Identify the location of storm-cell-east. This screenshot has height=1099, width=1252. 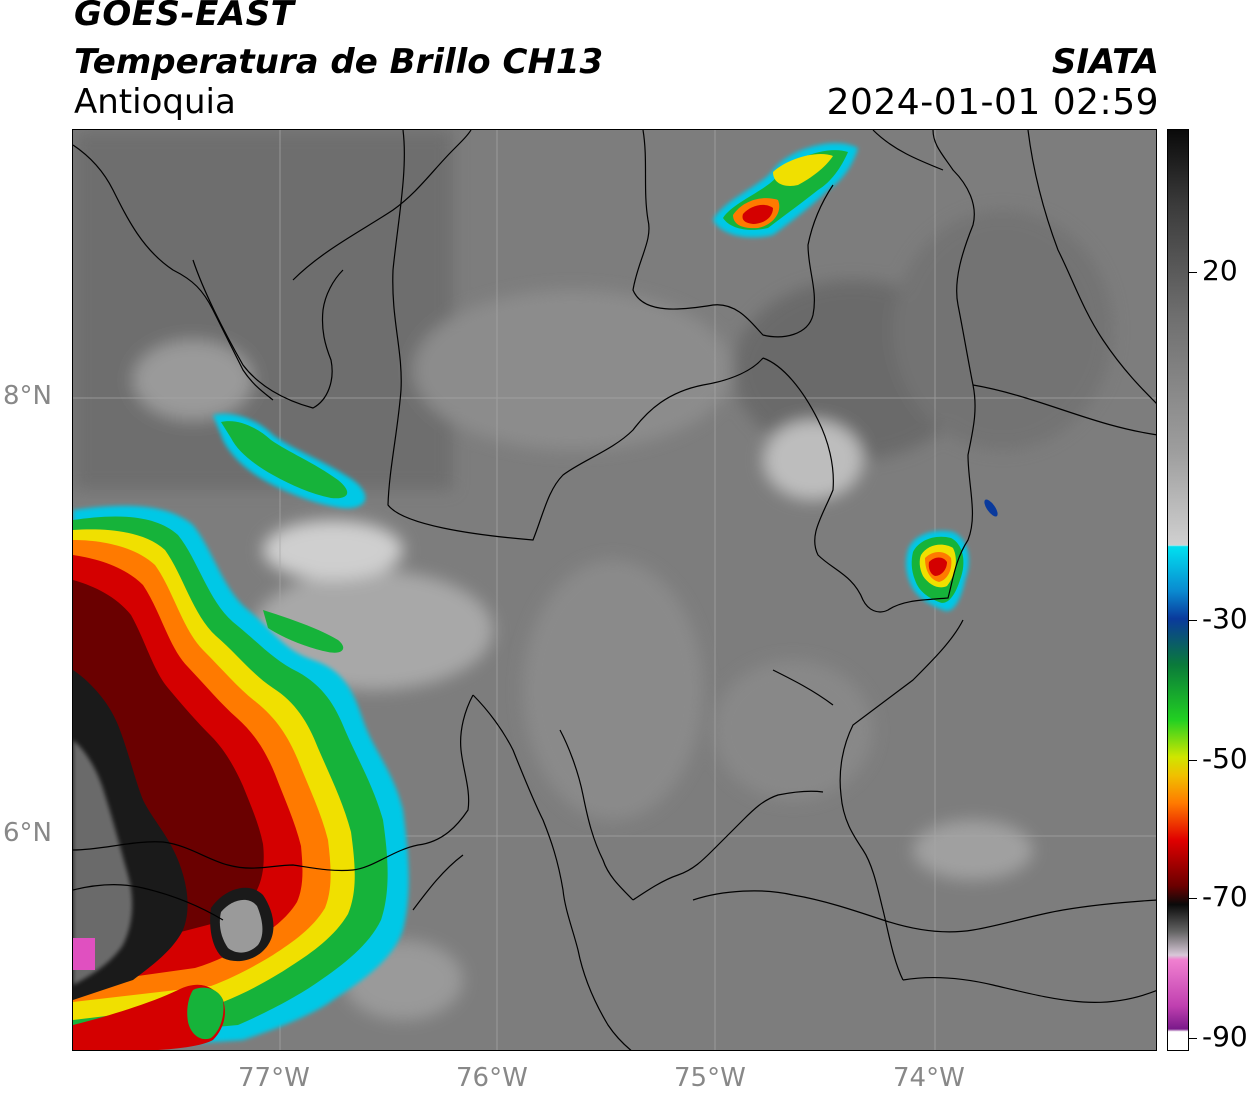
(952, 555).